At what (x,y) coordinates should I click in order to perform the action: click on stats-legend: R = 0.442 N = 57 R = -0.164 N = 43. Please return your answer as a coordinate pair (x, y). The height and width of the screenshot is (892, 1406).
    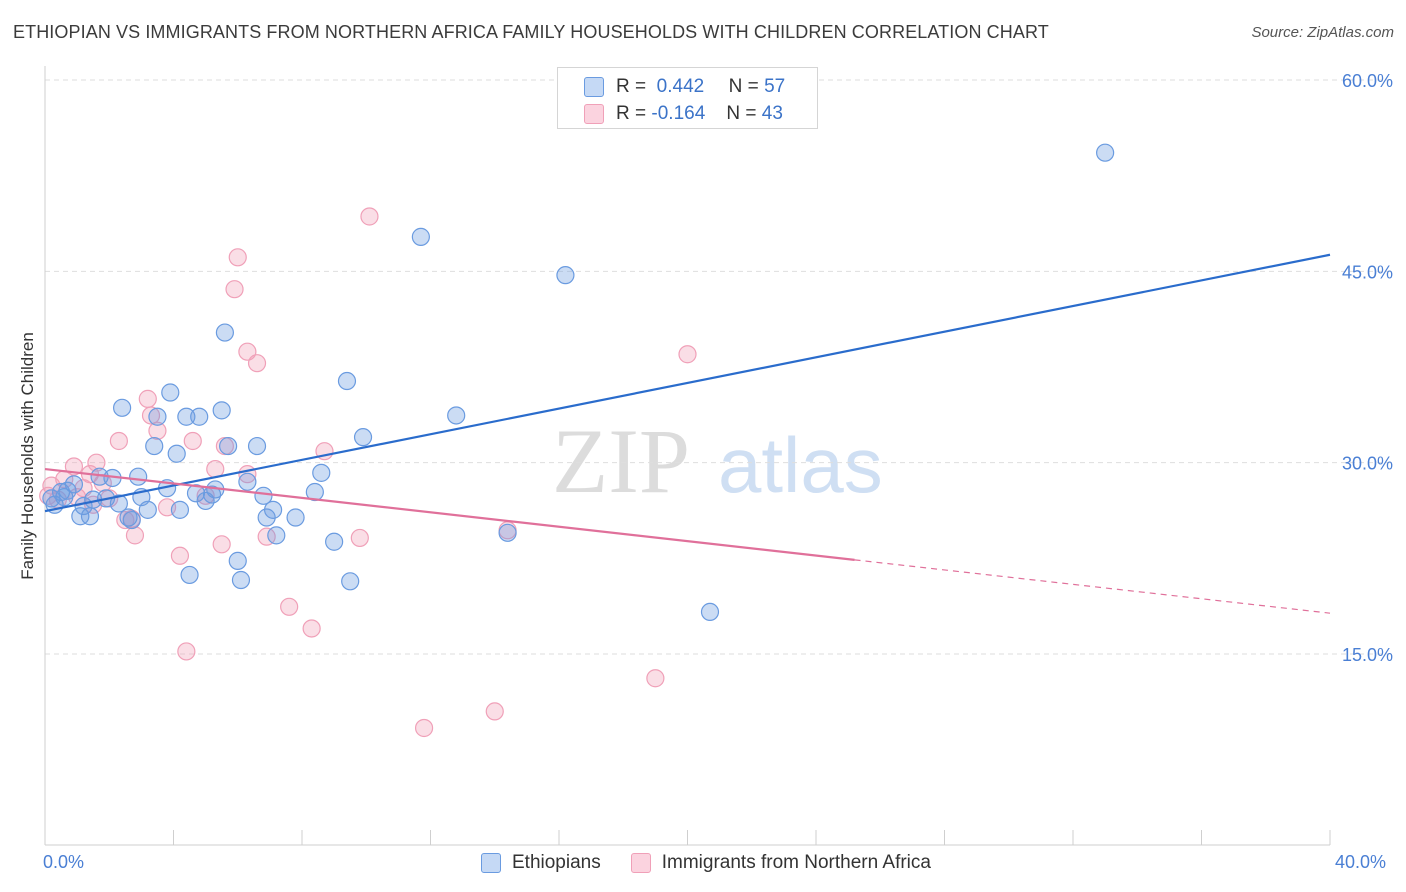
    Looking at the image, I should click on (687, 98).